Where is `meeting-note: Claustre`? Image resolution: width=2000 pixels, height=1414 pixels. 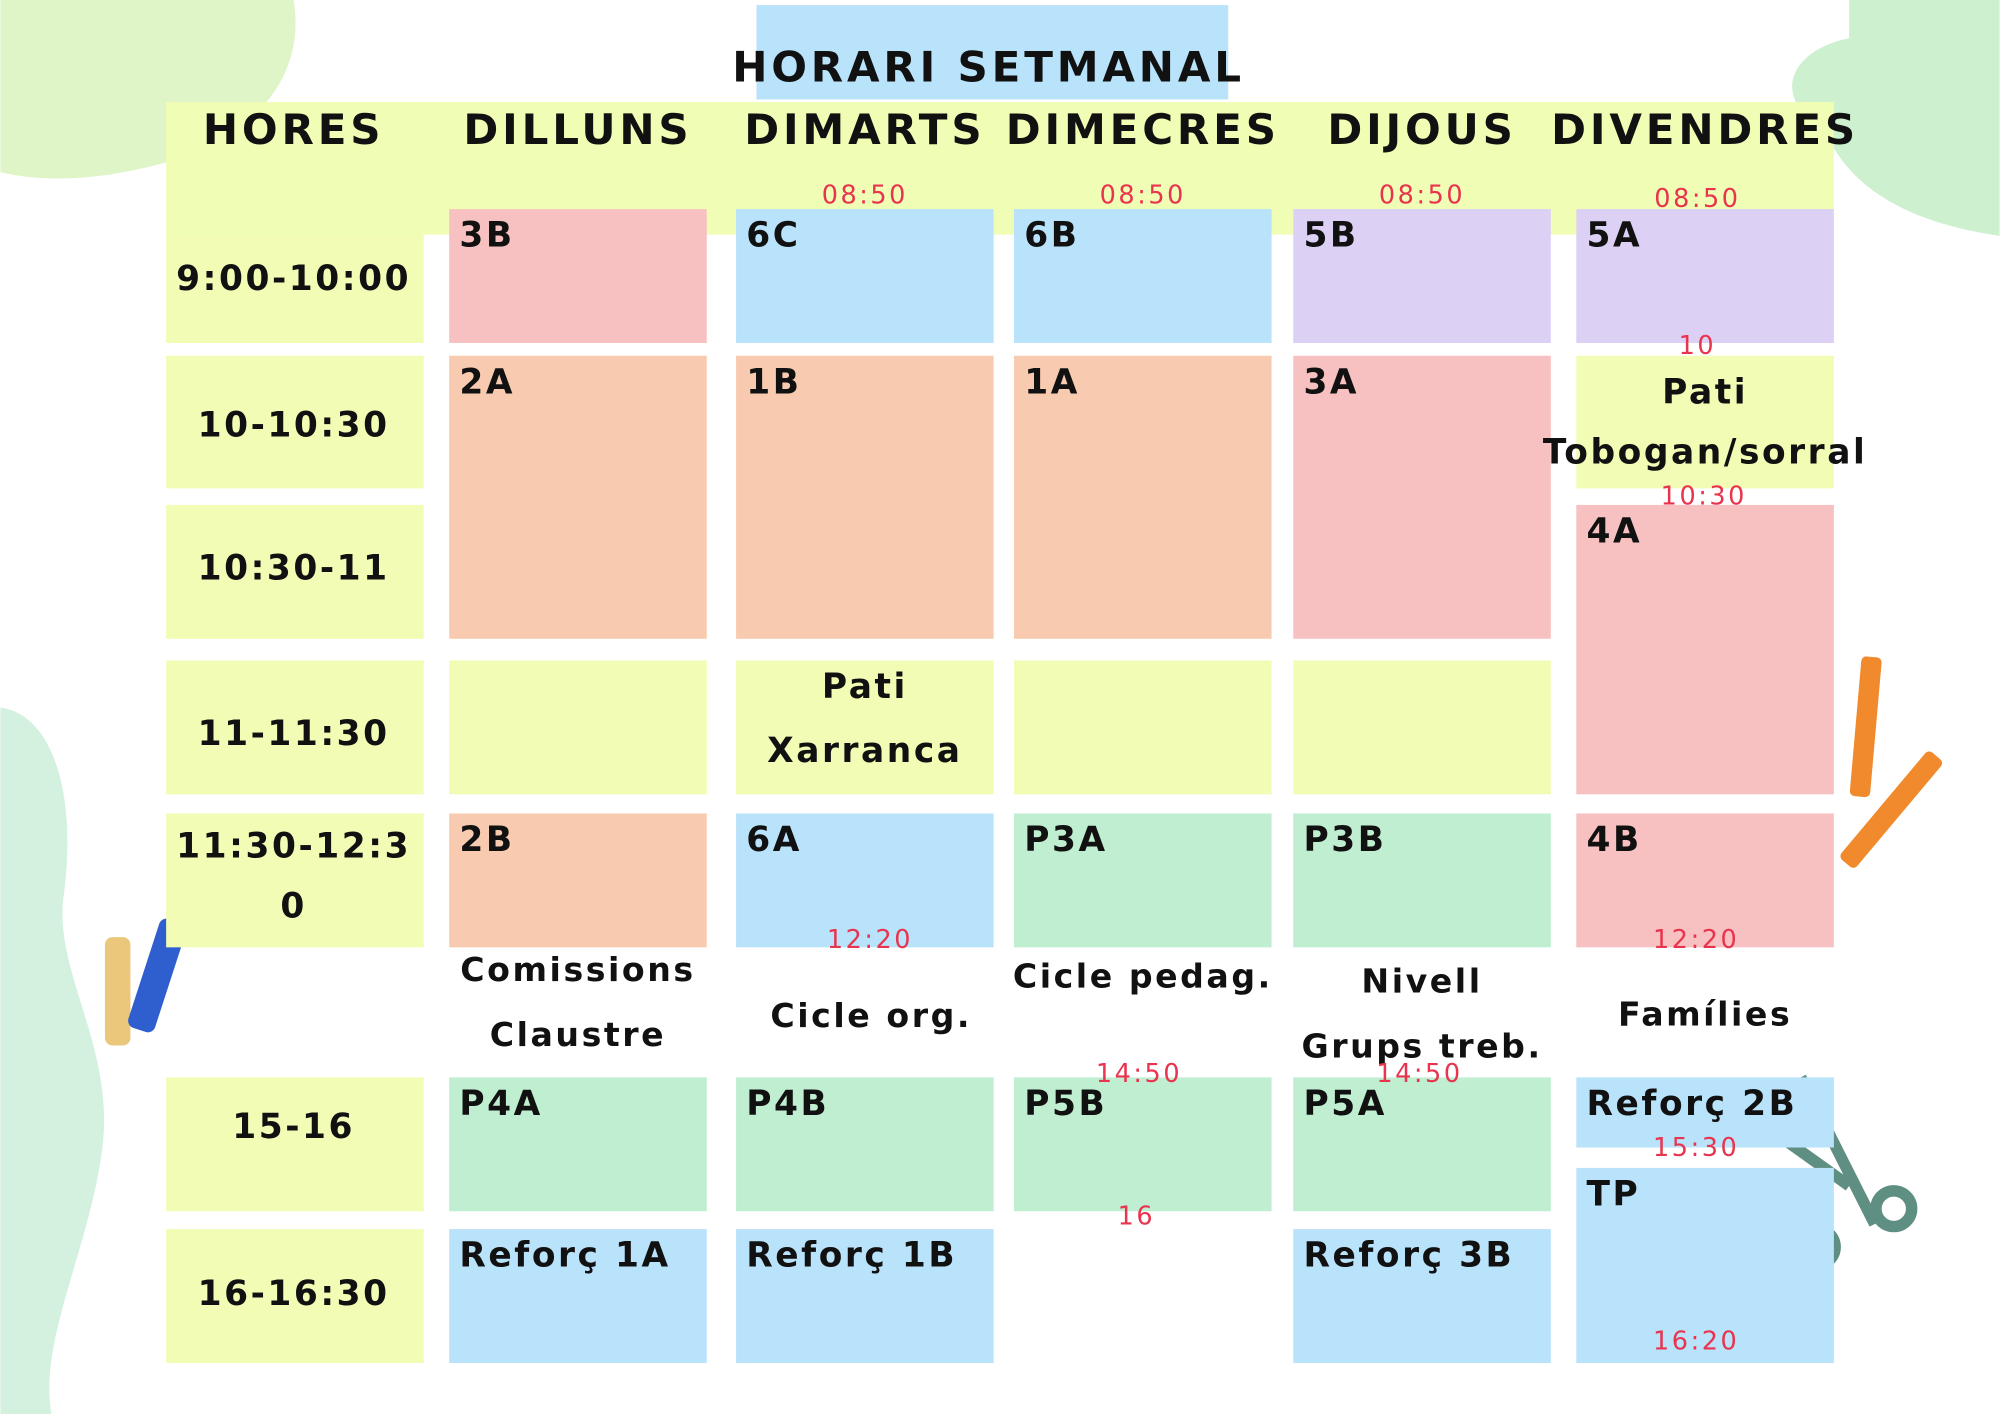
meeting-note: Claustre is located at coordinates (578, 1034).